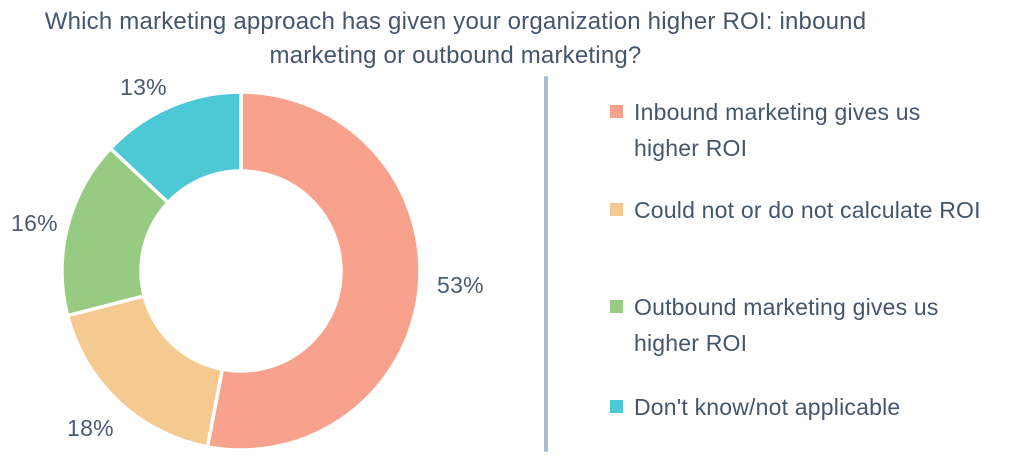  I want to click on slice-label-dont-know: 13%, so click(143, 87).